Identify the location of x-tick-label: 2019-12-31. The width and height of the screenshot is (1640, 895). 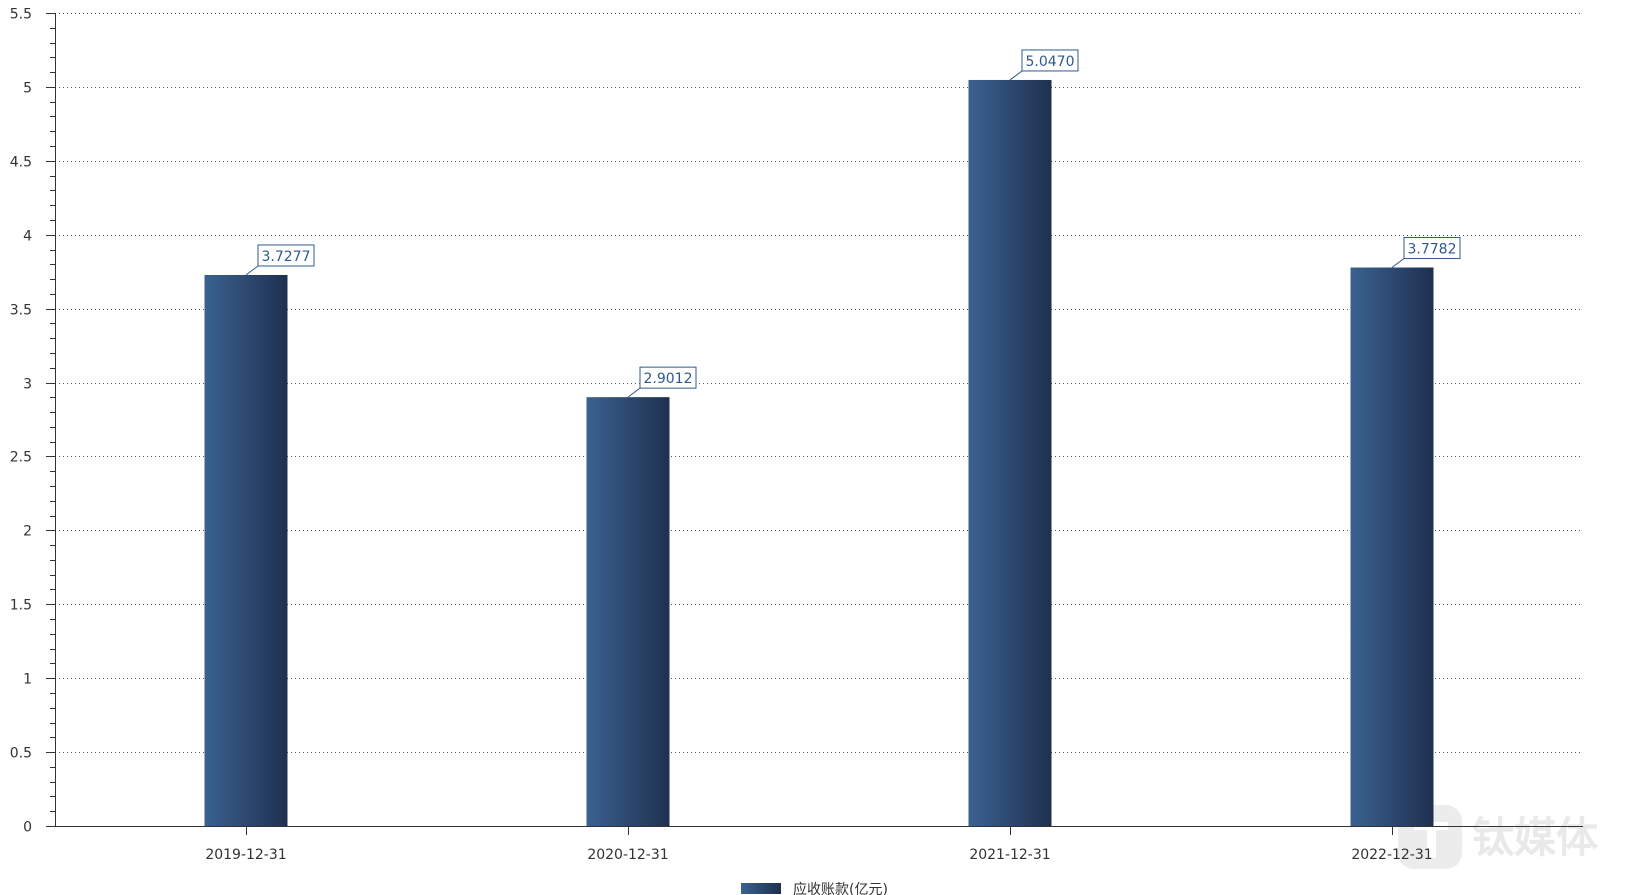
(245, 855).